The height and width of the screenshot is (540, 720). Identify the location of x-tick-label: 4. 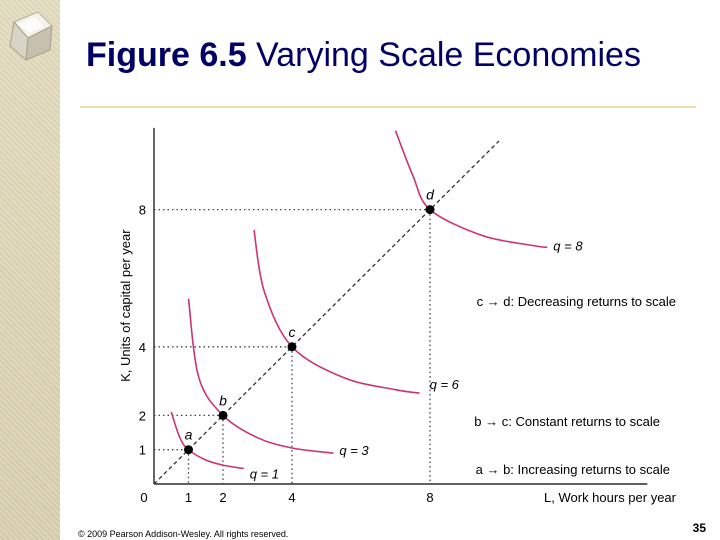
(291, 497).